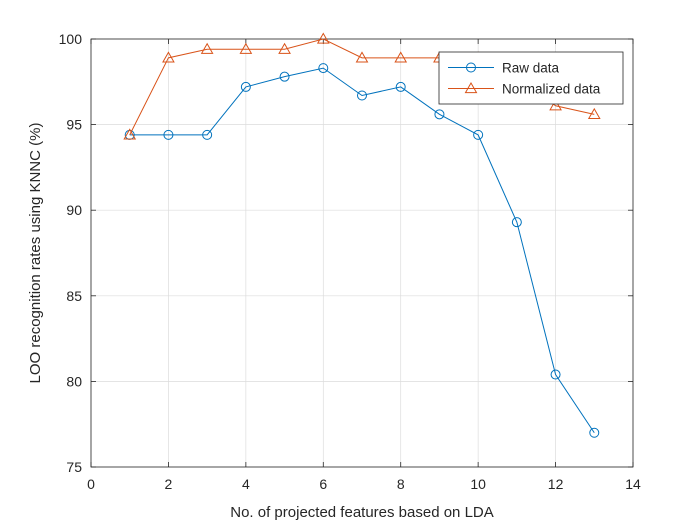  What do you see at coordinates (551, 89) in the screenshot?
I see `legend-label: Normalized data` at bounding box center [551, 89].